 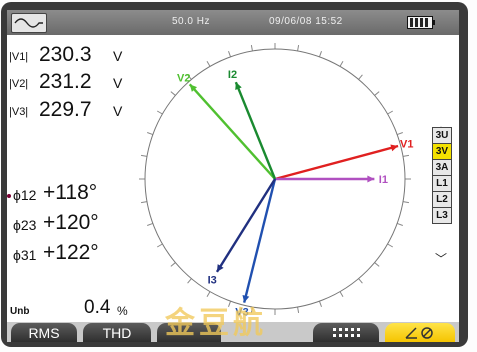 What do you see at coordinates (441, 259) in the screenshot?
I see `scroll-down-icon: ﹀` at bounding box center [441, 259].